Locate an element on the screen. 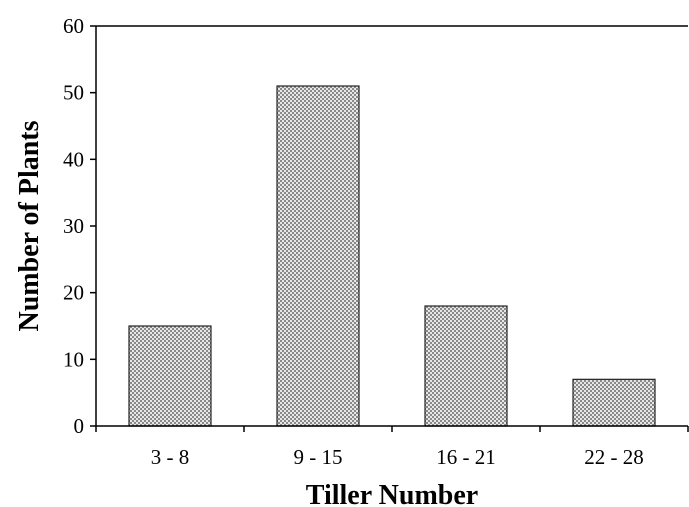  y-tick-label: 10 is located at coordinates (73, 359).